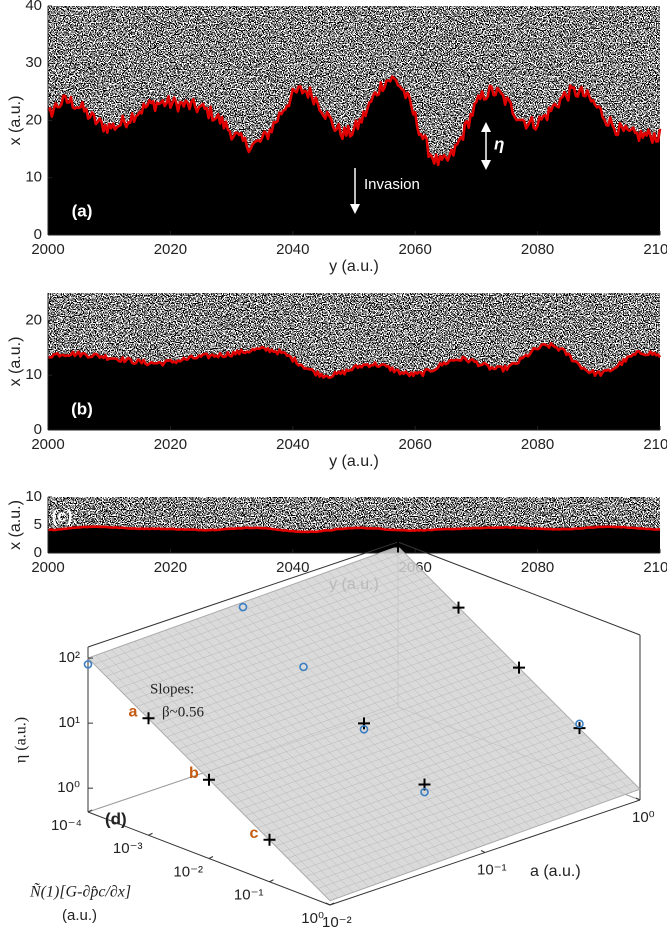  I want to click on y-tick-label: 30, so click(33, 62).